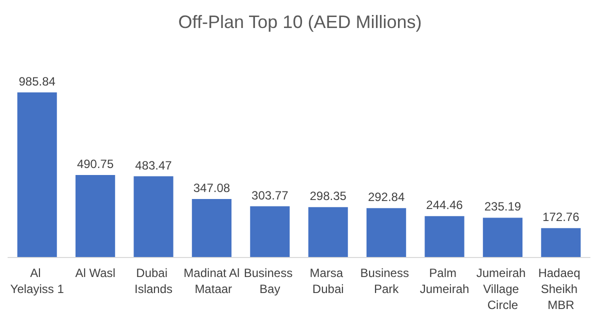 The image size is (600, 327). Describe the element at coordinates (386, 197) in the screenshot. I see `data-label: 292.84` at that location.